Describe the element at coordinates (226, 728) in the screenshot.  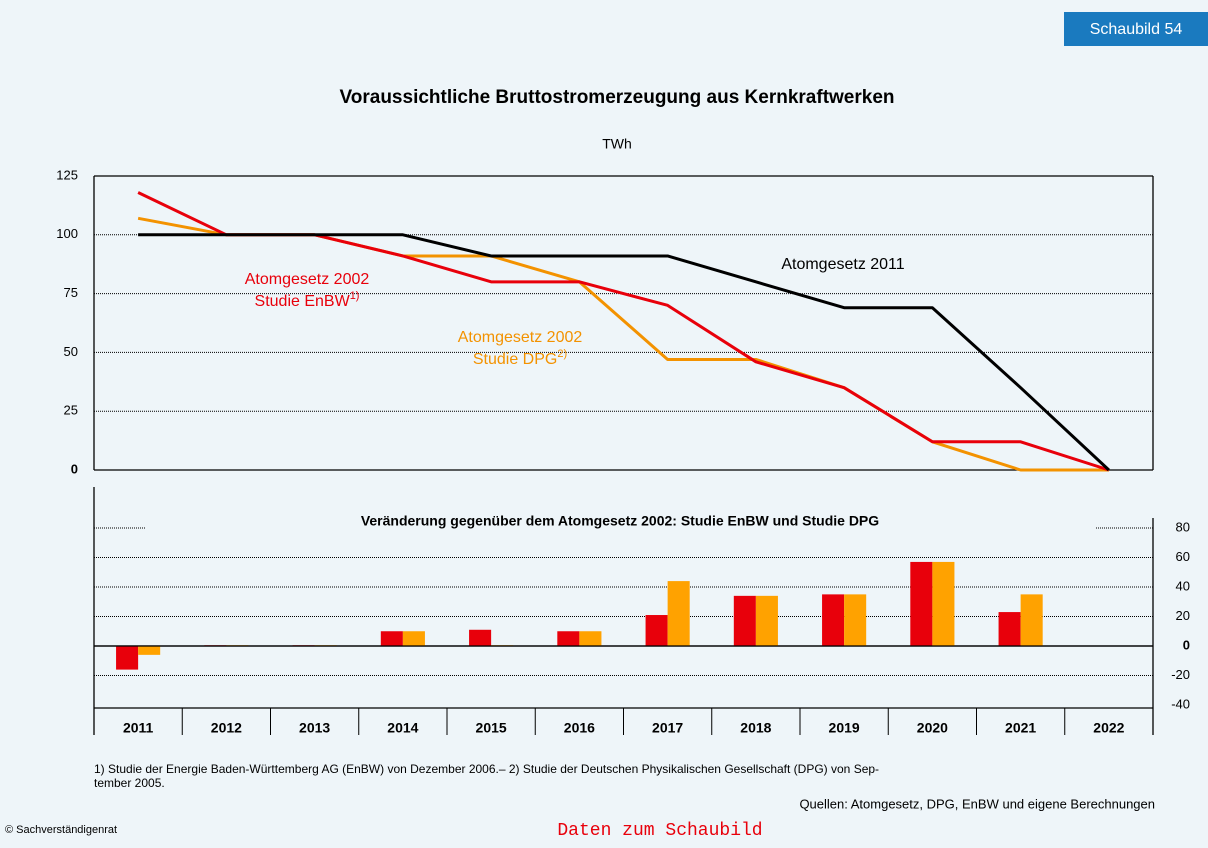
I see `x-tick-label: 2012` at that location.